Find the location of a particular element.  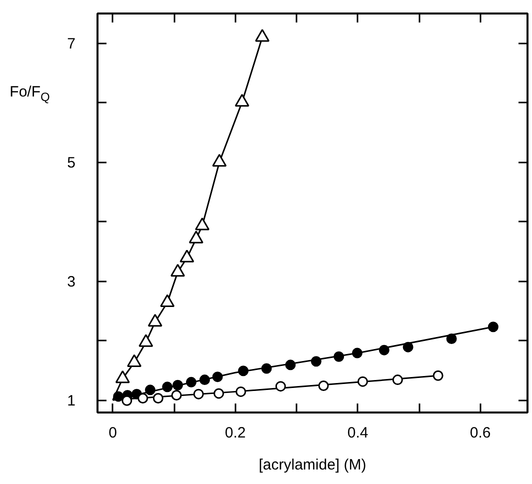

x-tick-label: 0.6 is located at coordinates (480, 433).